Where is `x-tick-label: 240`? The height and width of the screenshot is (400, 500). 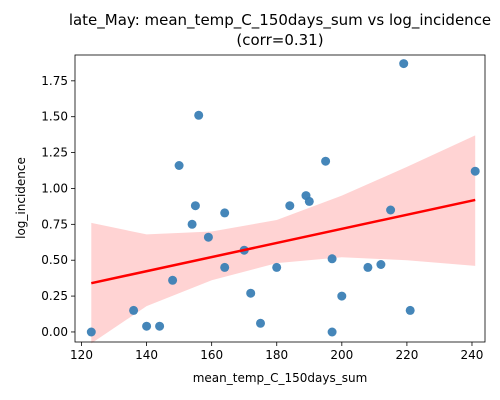
x-tick-label: 240 is located at coordinates (472, 355).